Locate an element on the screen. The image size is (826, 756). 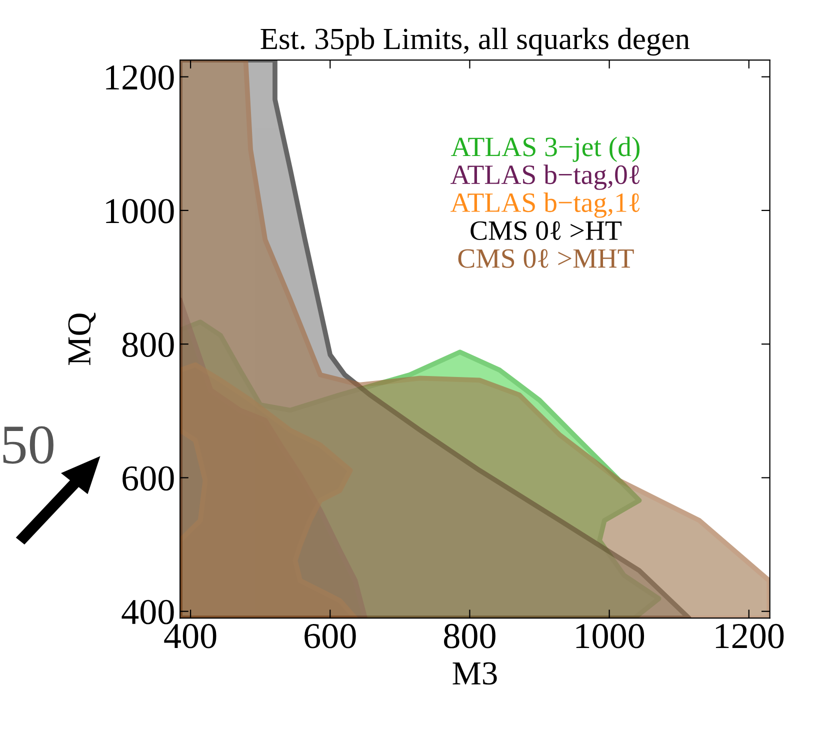
y-axis-title: MQ is located at coordinates (82, 338).